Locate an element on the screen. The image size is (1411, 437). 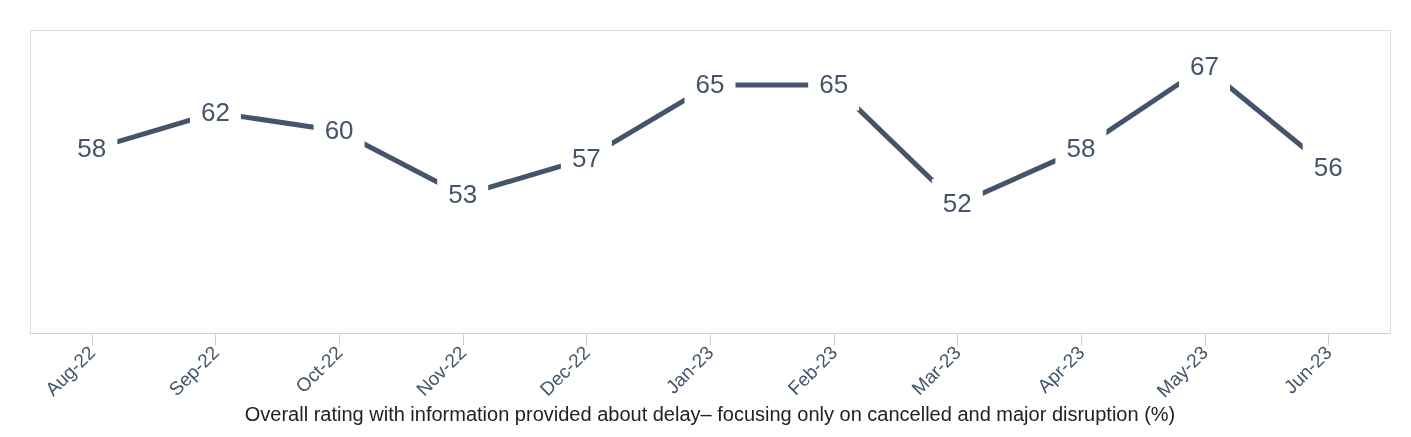
data-label: 60 is located at coordinates (339, 130).